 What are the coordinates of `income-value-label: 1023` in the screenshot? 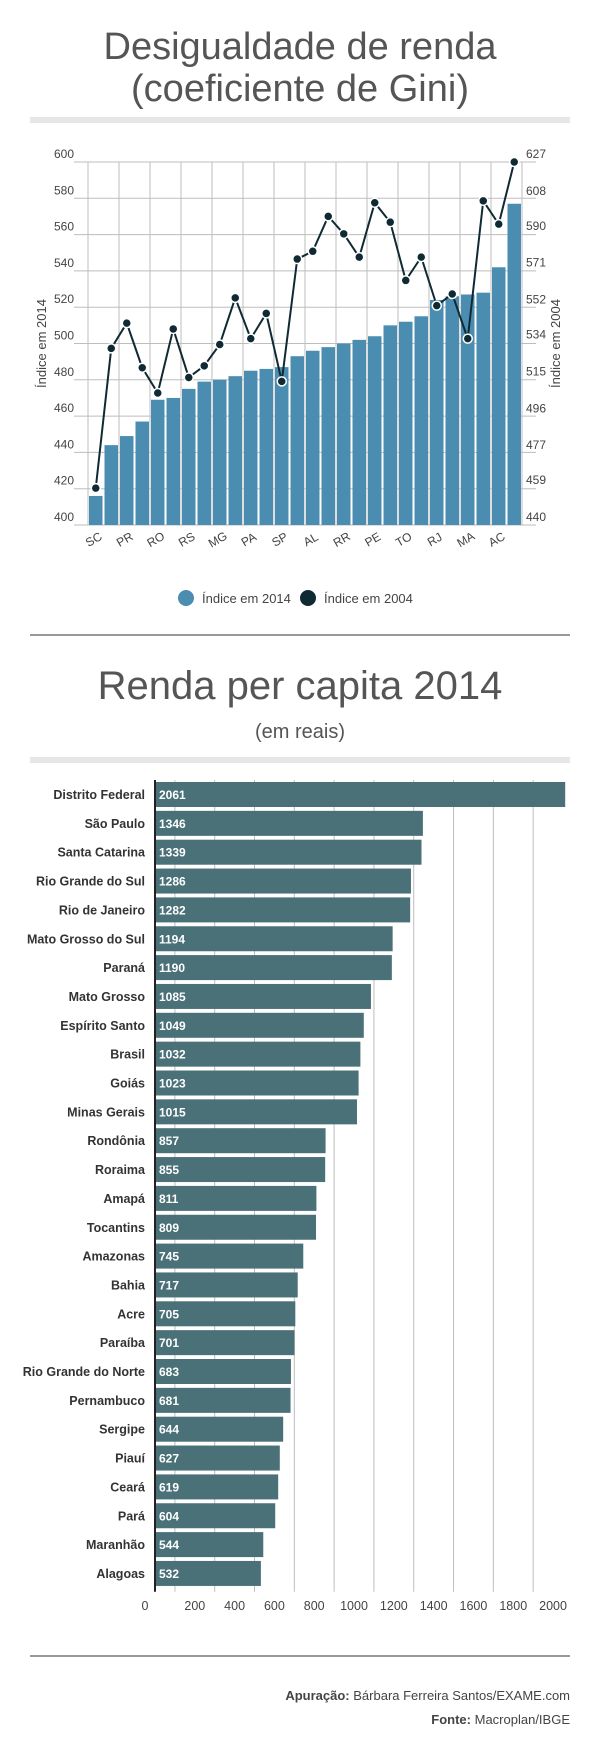 It's located at (172, 1084).